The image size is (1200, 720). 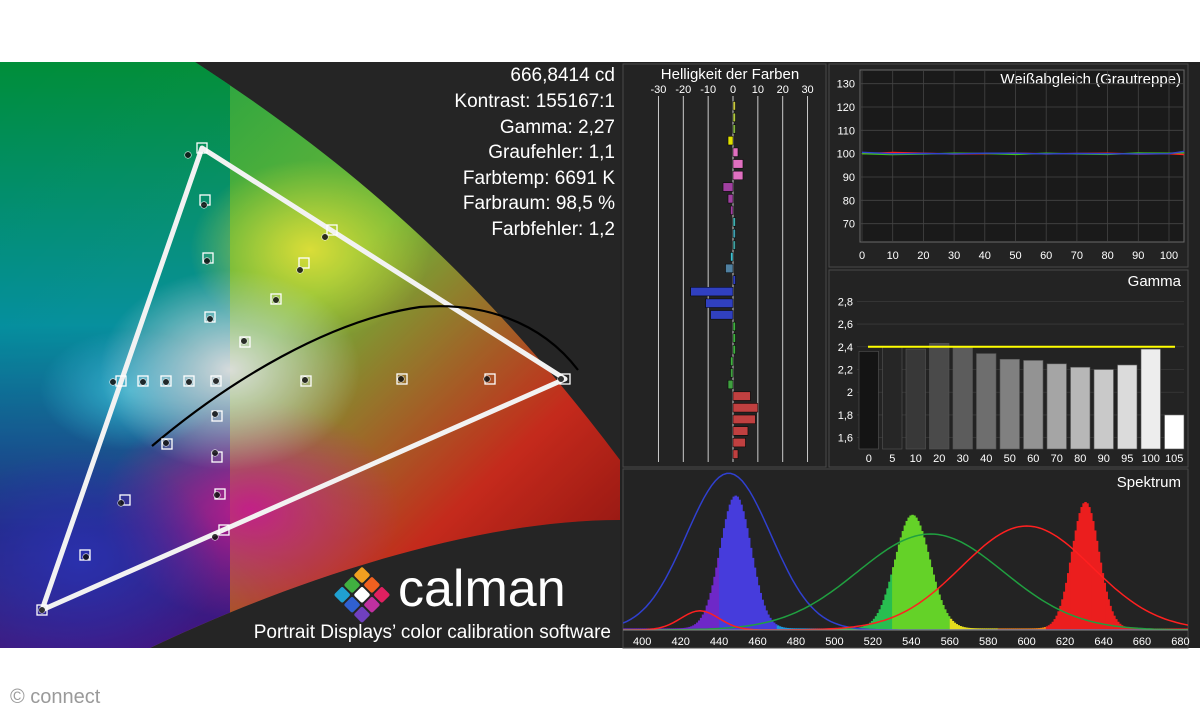 What do you see at coordinates (850, 393) in the screenshot?
I see `gamma-tick-y: 2` at bounding box center [850, 393].